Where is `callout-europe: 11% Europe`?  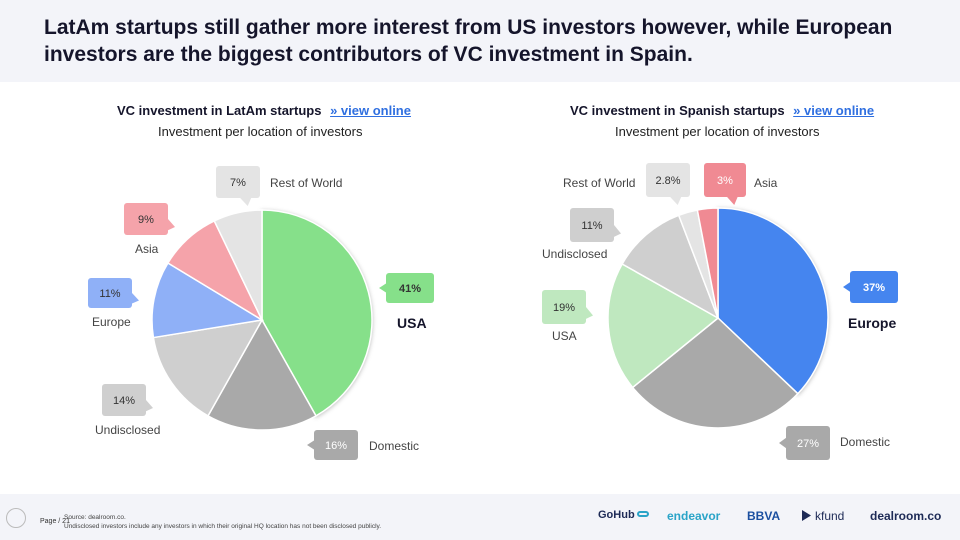 callout-europe: 11% Europe is located at coordinates (113, 303).